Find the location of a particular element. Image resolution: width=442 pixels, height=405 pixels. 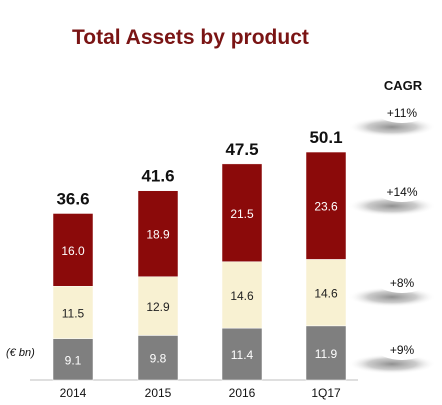

x-tick-label: 2015 is located at coordinates (158, 393).